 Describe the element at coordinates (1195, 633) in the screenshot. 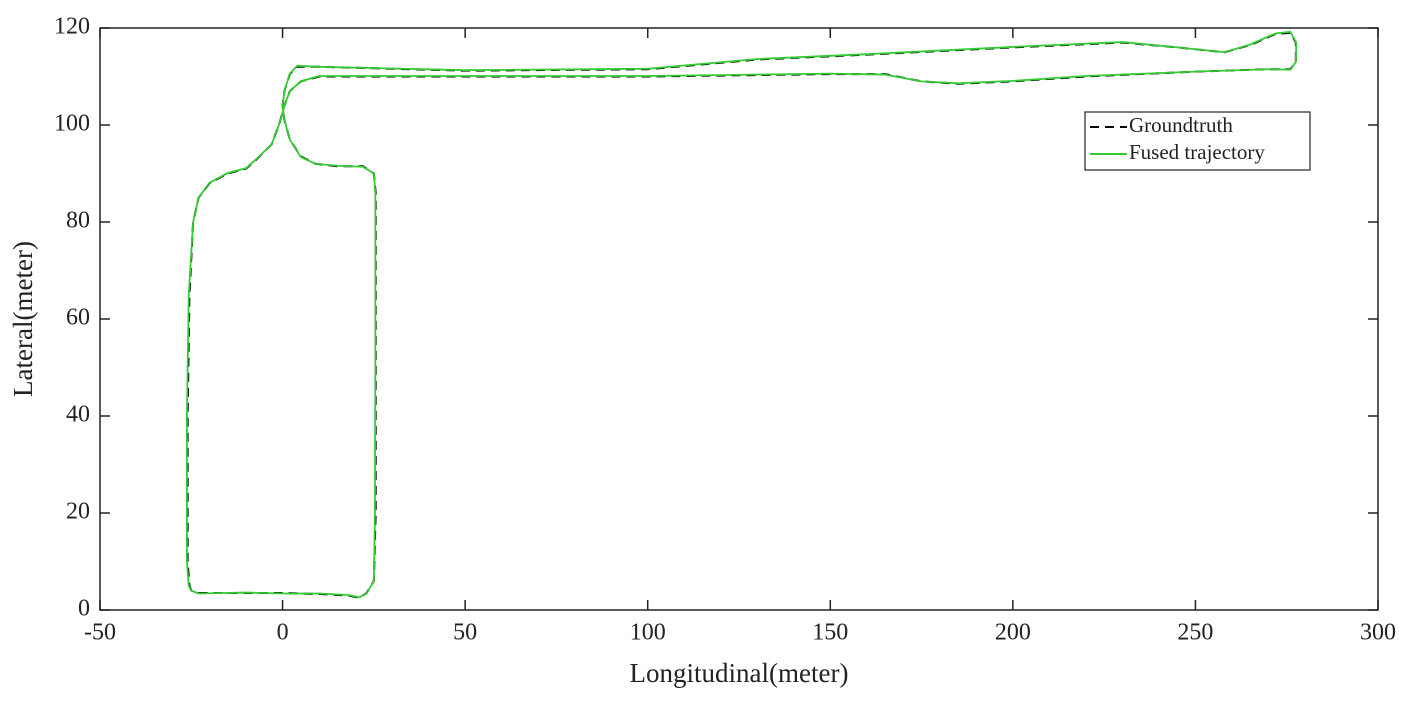

I see `x-tick-label: 250` at that location.